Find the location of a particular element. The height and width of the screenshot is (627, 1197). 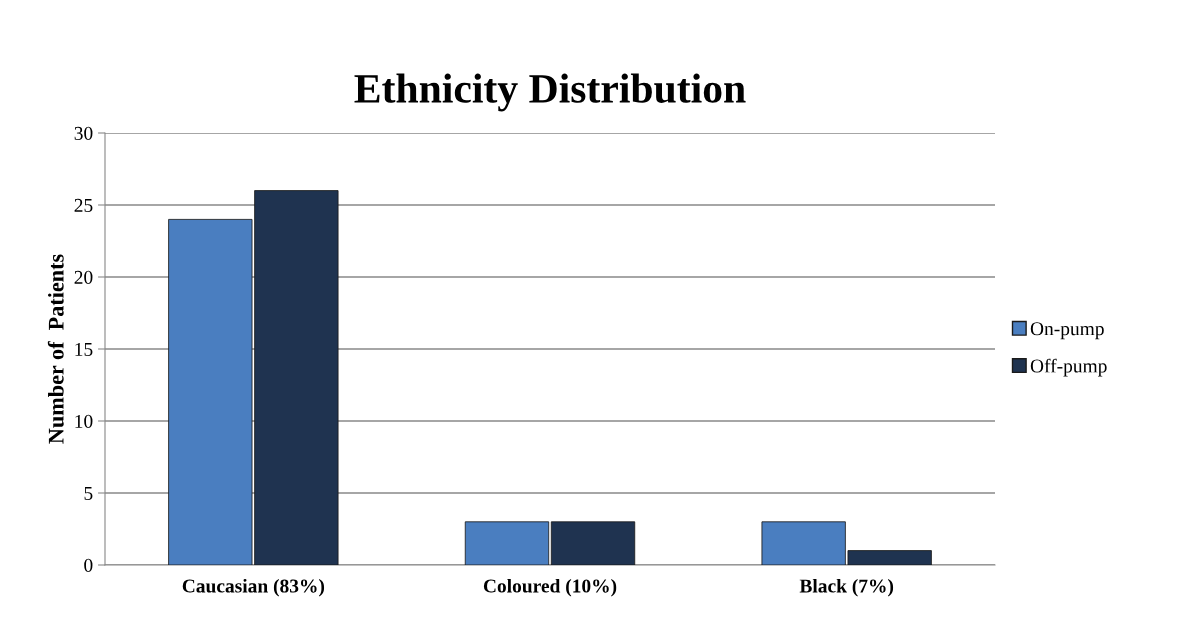

y-tick-label: 15 is located at coordinates (84, 349).